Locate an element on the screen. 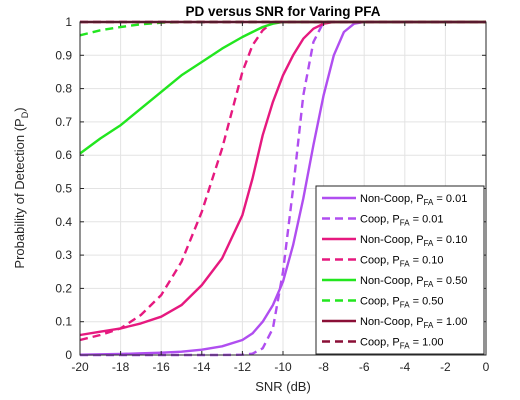 This screenshot has height=400, width=520. legend-entry: Non-Coop, PFA = 0.01 is located at coordinates (413, 200).